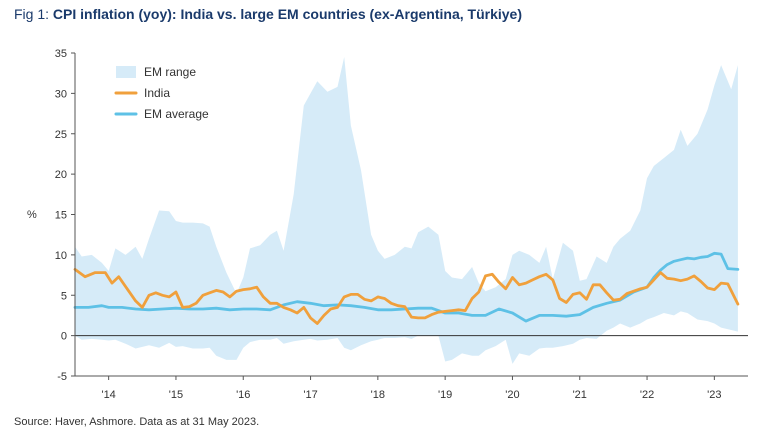  Describe the element at coordinates (33, 14) in the screenshot. I see `figure-label: Fig 1:` at that location.